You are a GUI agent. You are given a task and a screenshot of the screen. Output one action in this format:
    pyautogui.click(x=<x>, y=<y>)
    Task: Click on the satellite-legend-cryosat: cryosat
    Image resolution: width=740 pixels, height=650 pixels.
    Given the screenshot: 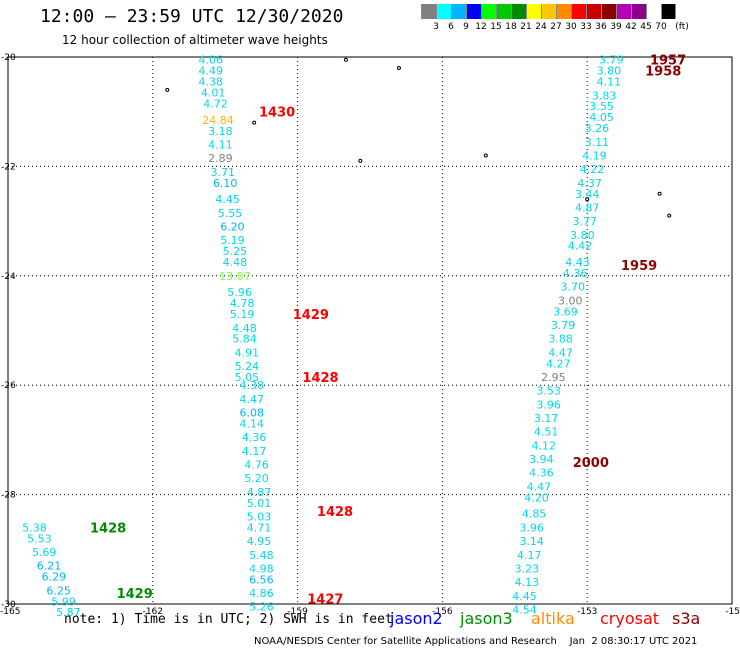 What is the action you would take?
    pyautogui.click(x=630, y=618)
    